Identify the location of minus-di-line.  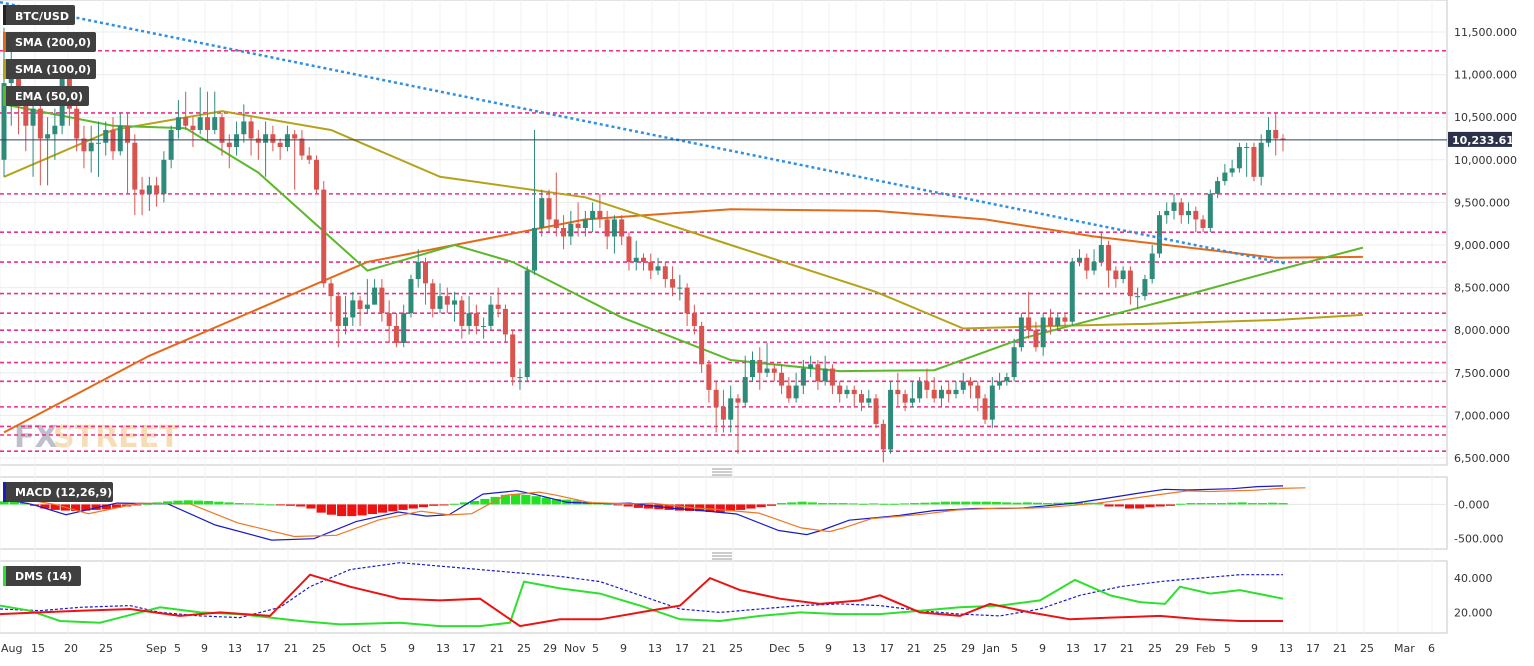
(641, 600).